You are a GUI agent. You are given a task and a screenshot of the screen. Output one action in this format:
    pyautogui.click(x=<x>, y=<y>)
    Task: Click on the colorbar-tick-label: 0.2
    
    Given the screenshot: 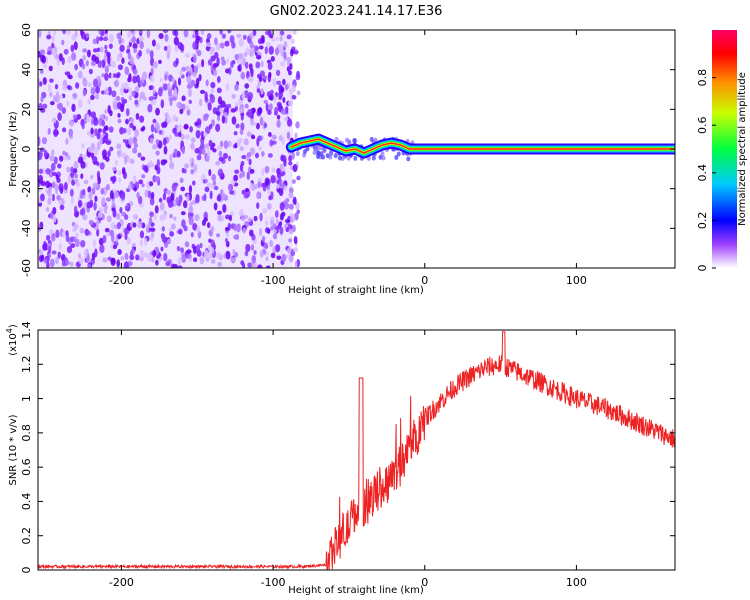 What is the action you would take?
    pyautogui.click(x=702, y=221)
    